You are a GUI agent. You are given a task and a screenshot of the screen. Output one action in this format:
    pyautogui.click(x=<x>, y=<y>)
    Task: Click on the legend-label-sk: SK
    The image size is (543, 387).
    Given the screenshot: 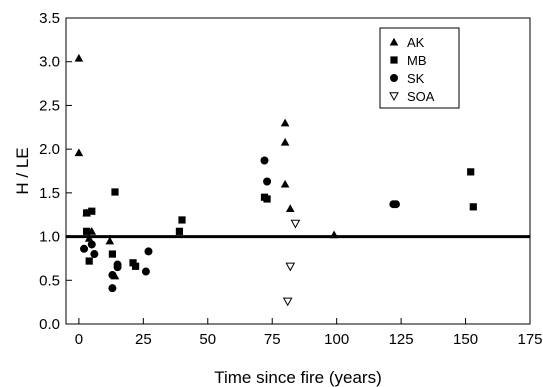 What is the action you would take?
    pyautogui.click(x=416, y=78)
    